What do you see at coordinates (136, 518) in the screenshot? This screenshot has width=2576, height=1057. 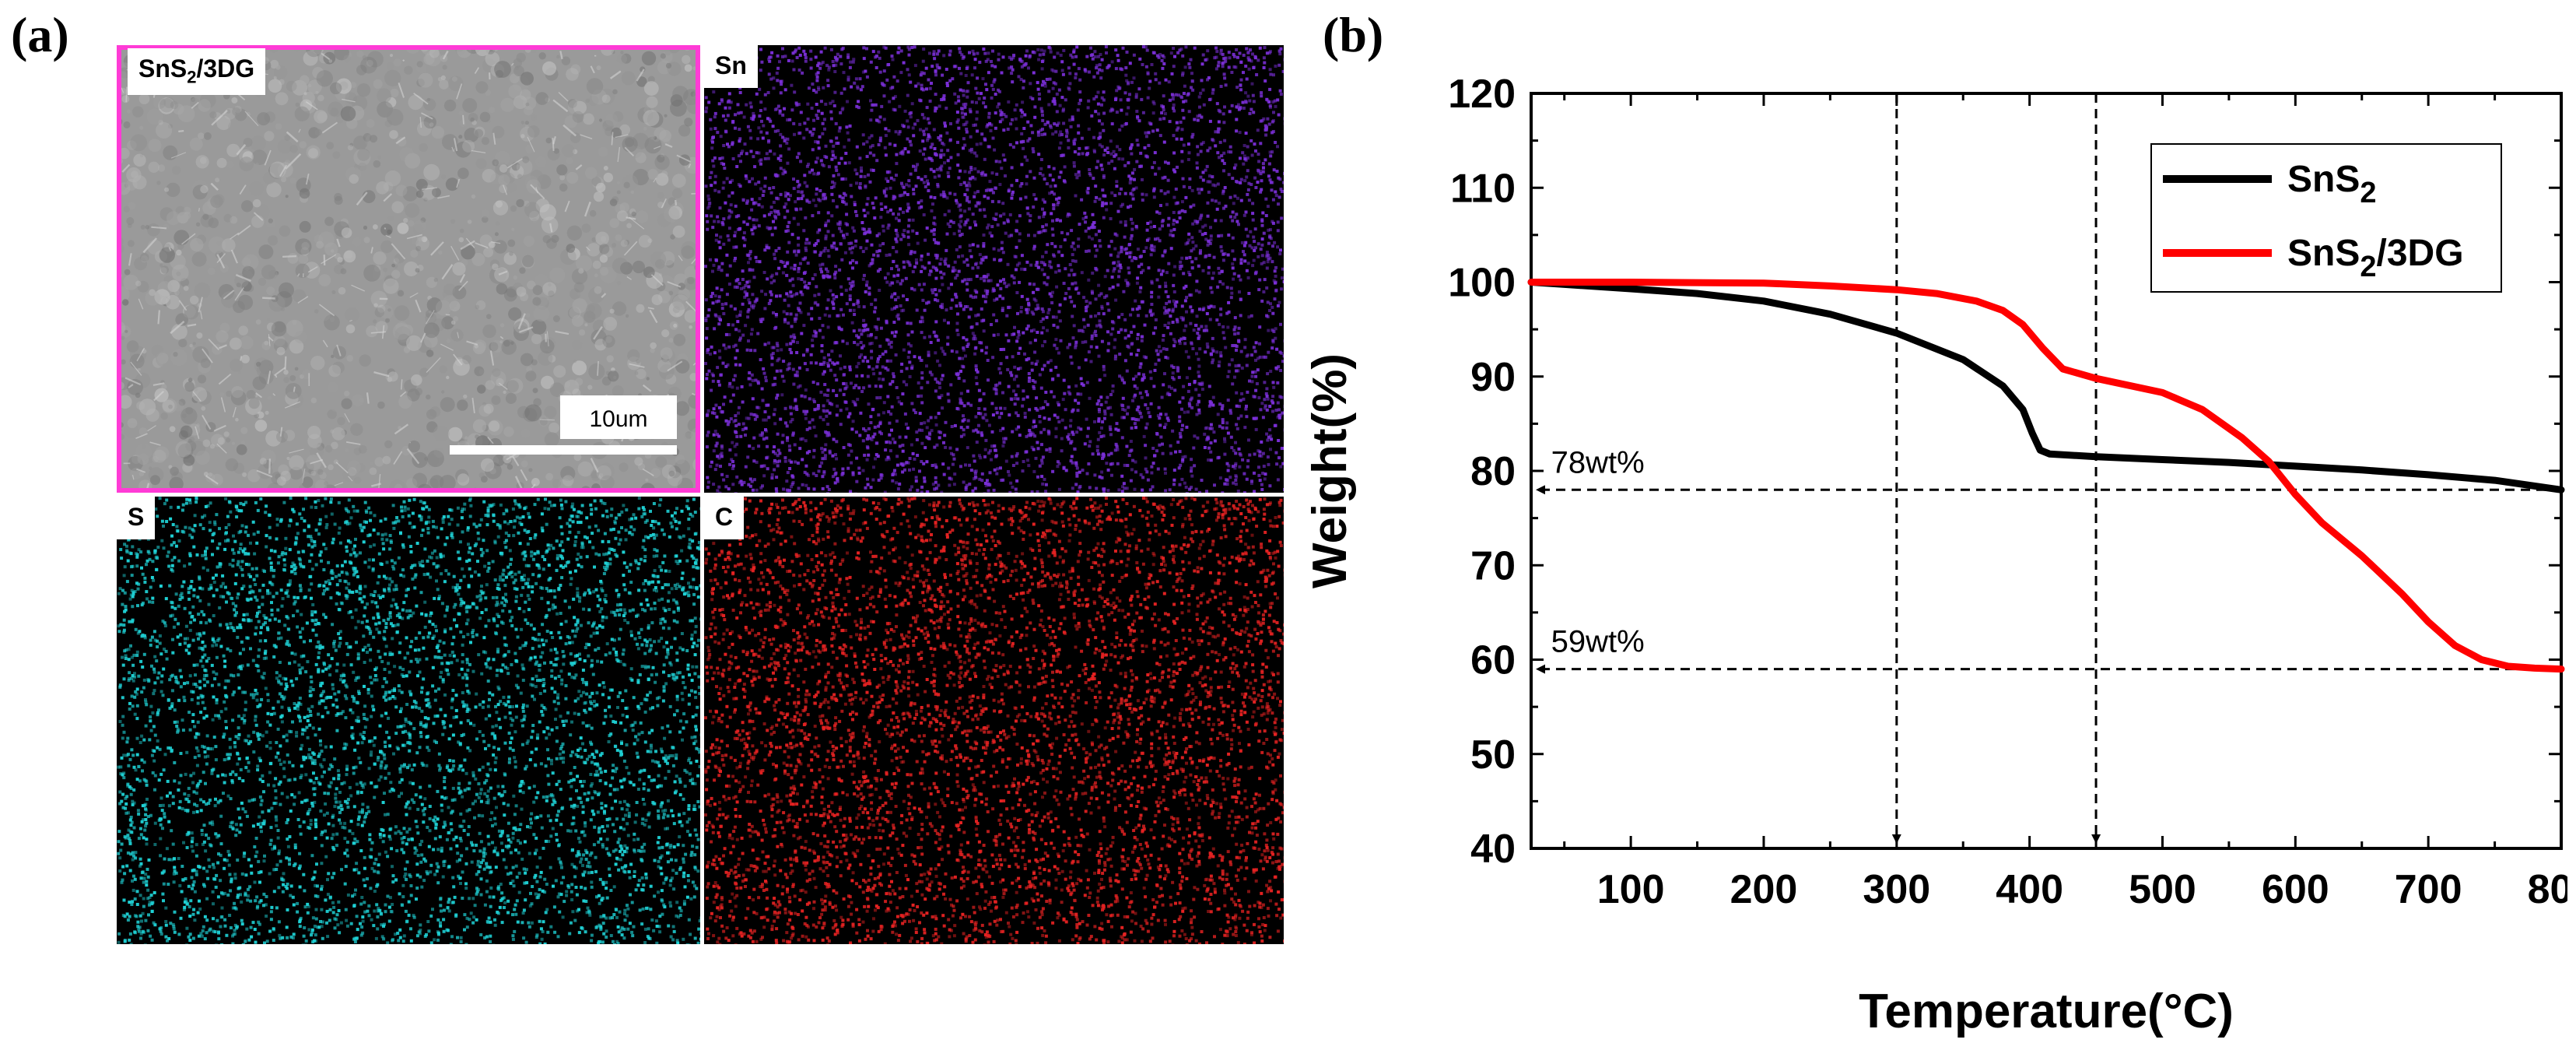 I see `map-label-s: S` at bounding box center [136, 518].